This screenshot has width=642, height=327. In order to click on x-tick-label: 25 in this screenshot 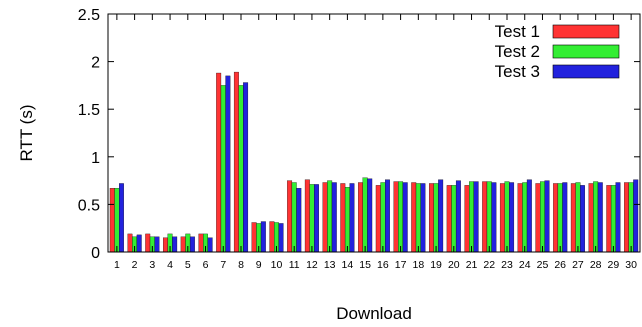, I will do `click(543, 265)`.